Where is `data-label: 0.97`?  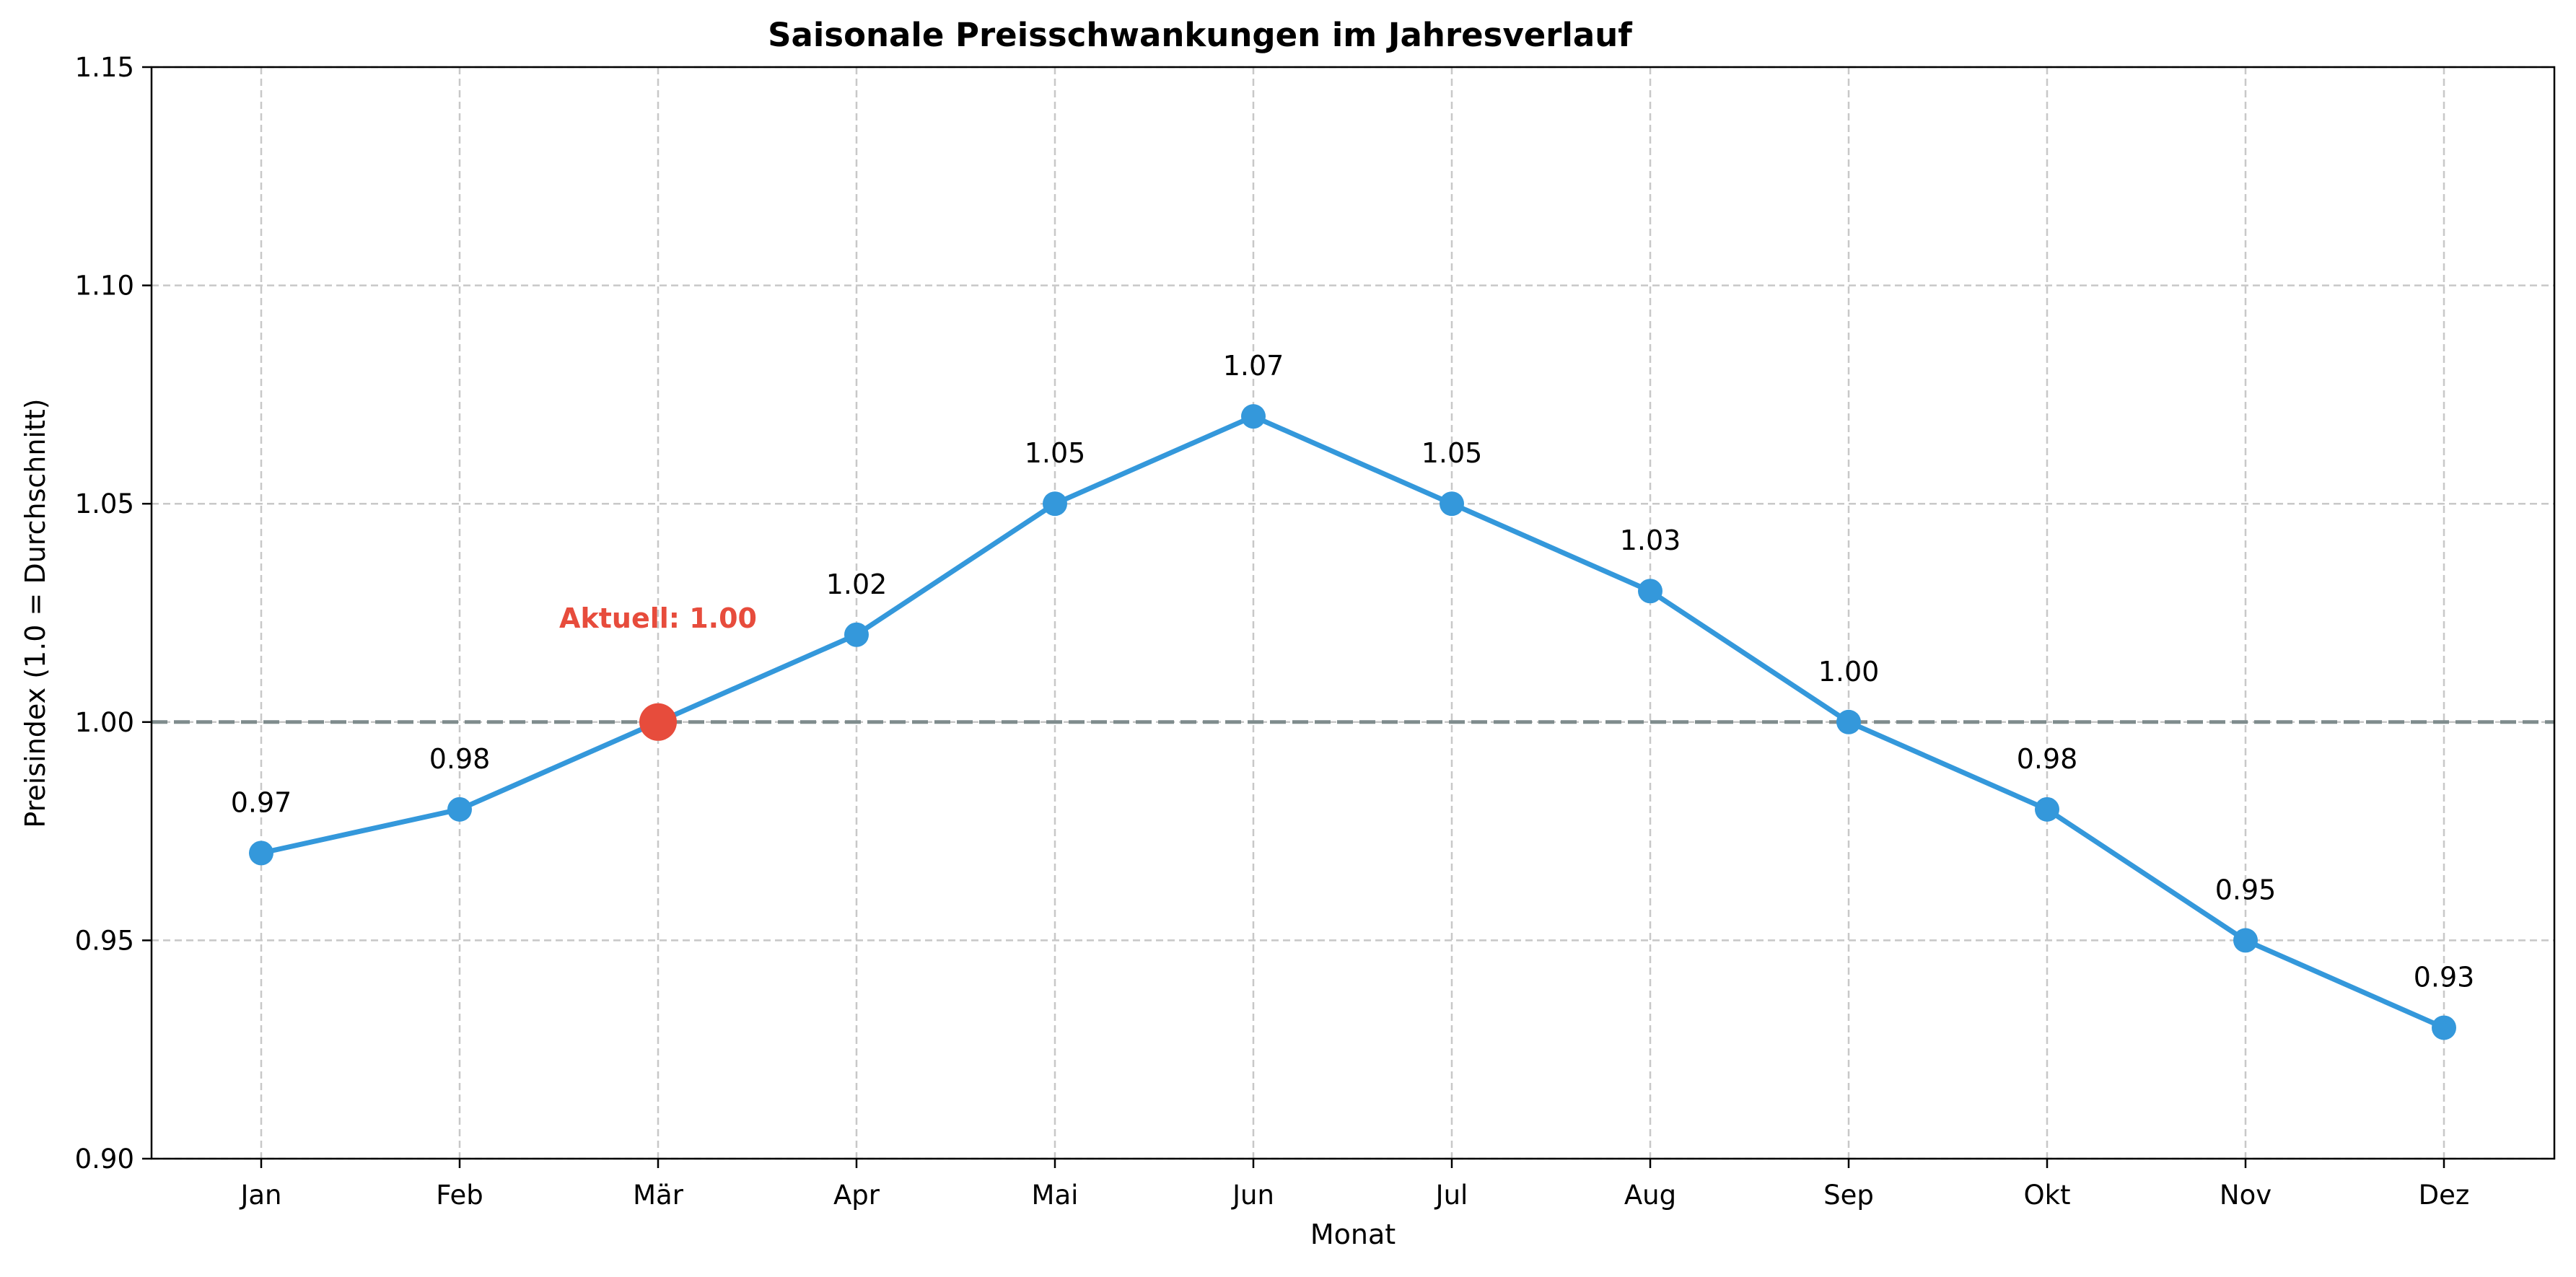
data-label: 0.97 is located at coordinates (261, 802).